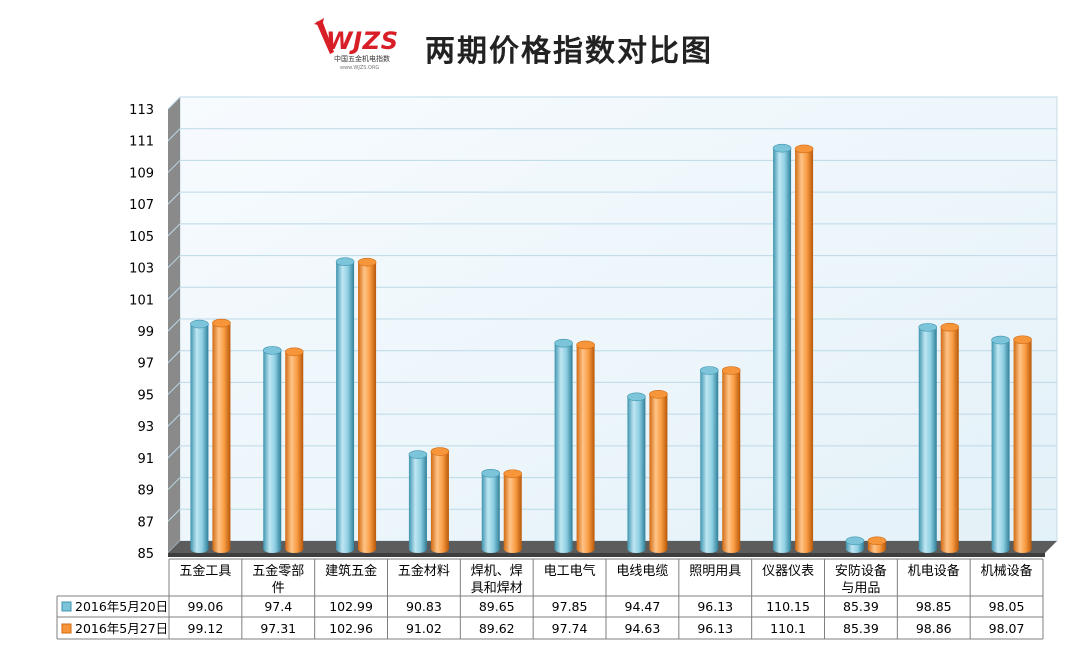 This screenshot has height=653, width=1089. Describe the element at coordinates (497, 588) in the screenshot. I see `category-label: 具和焊材` at that location.